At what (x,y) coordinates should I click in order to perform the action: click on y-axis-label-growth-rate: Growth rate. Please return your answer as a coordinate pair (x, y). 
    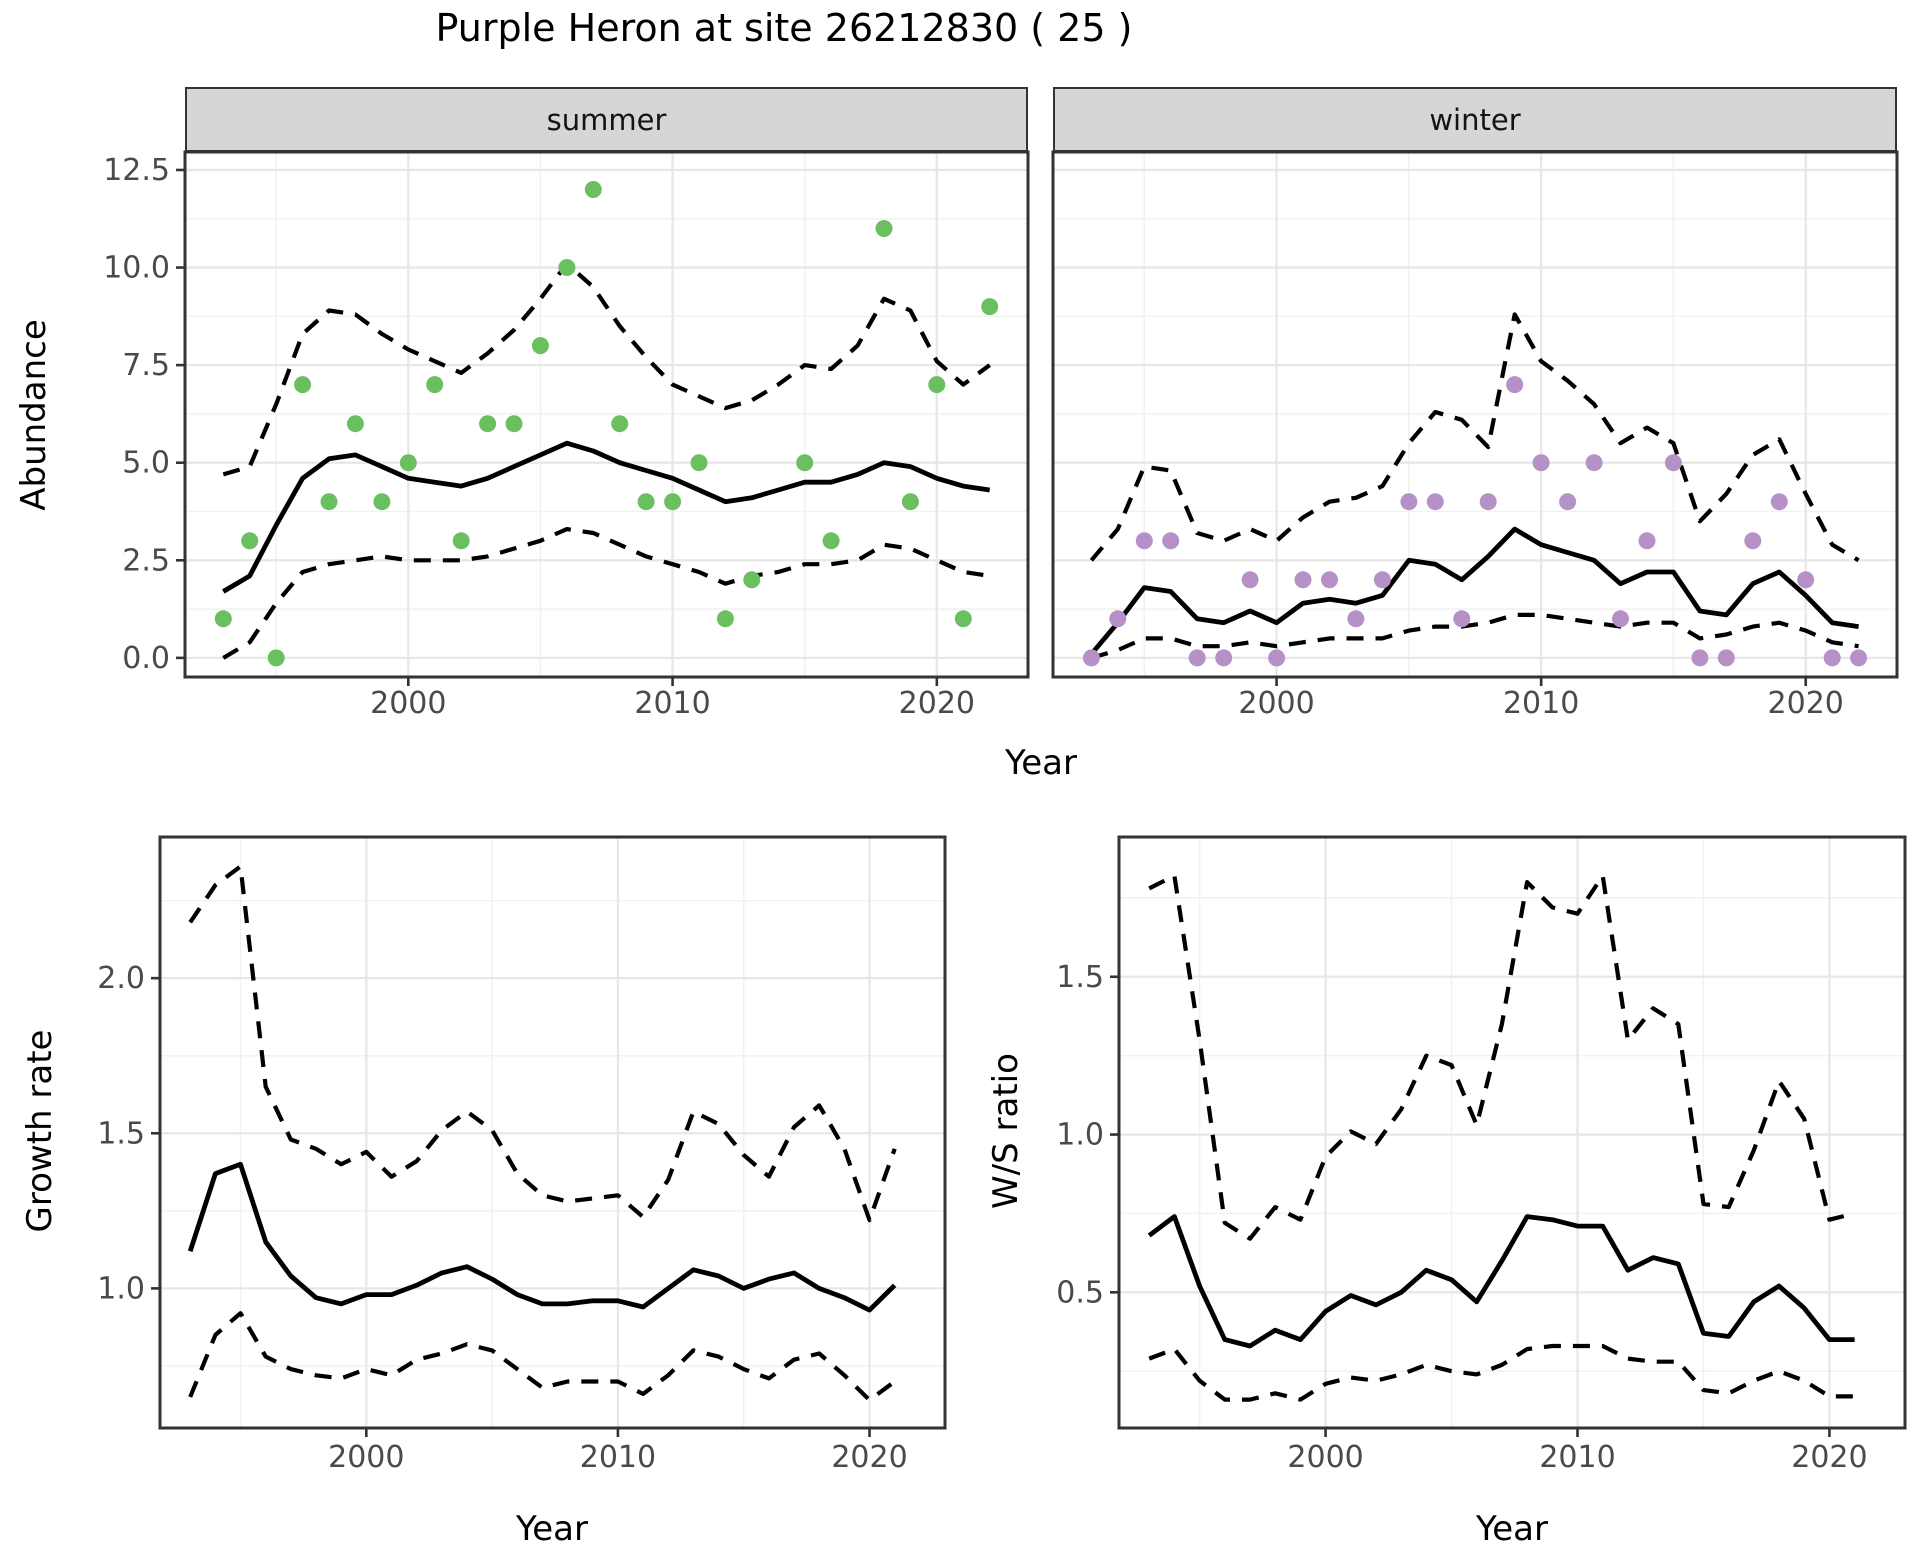
    Looking at the image, I should click on (40, 1131).